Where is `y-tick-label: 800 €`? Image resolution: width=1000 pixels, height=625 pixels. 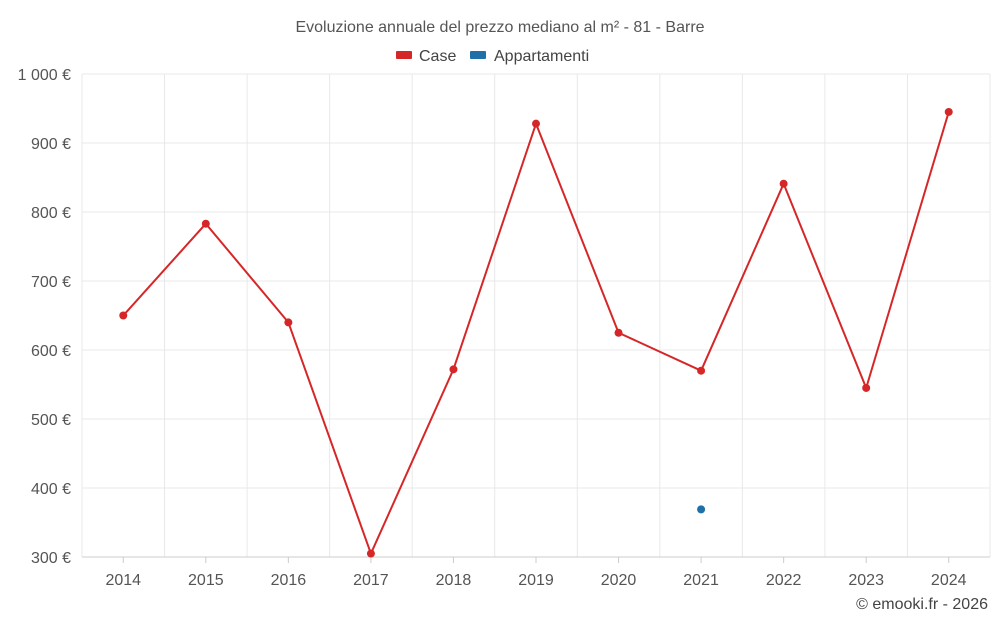 y-tick-label: 800 € is located at coordinates (51, 213).